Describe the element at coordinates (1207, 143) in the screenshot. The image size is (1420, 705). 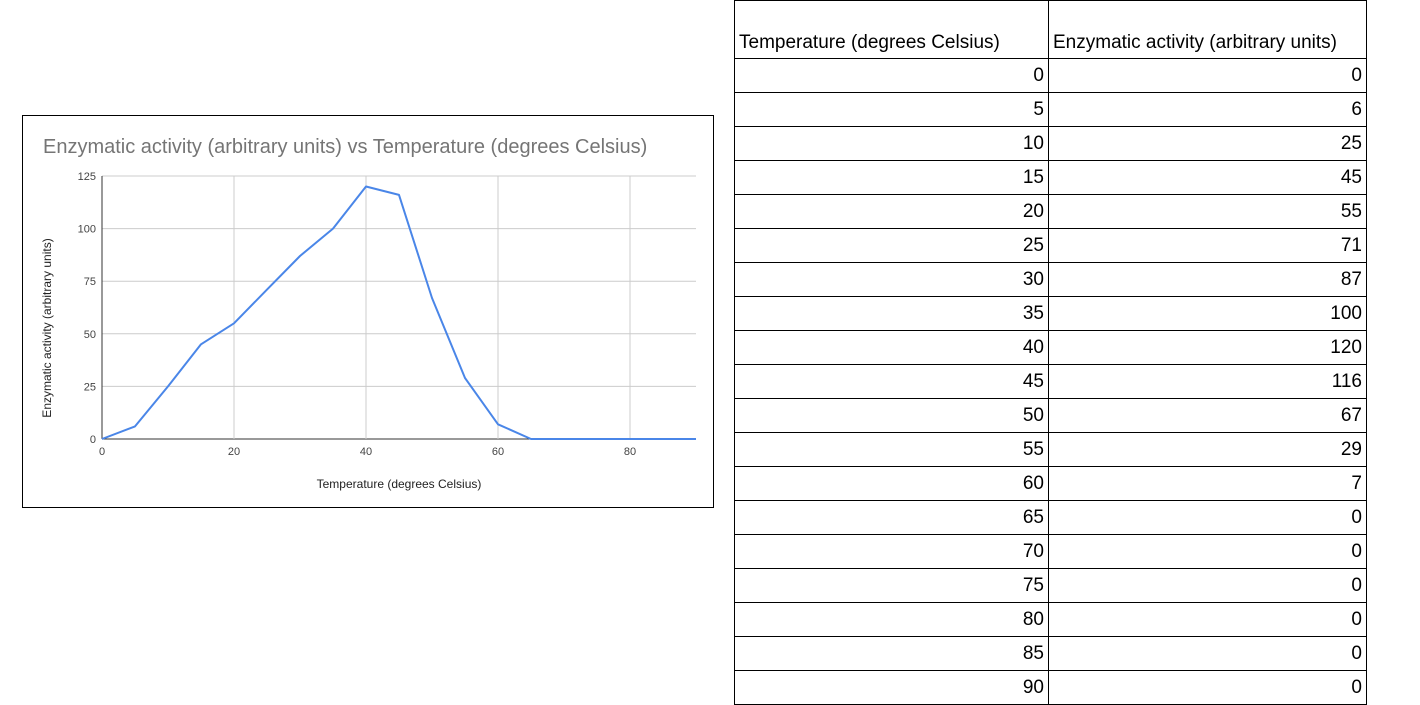
I see `cell-activity: 25` at that location.